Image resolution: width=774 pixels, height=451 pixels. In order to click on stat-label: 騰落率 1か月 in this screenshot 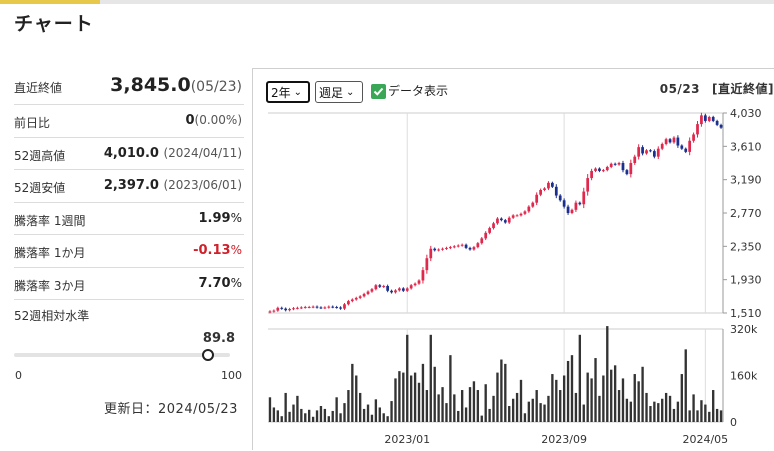, I will do `click(50, 253)`.